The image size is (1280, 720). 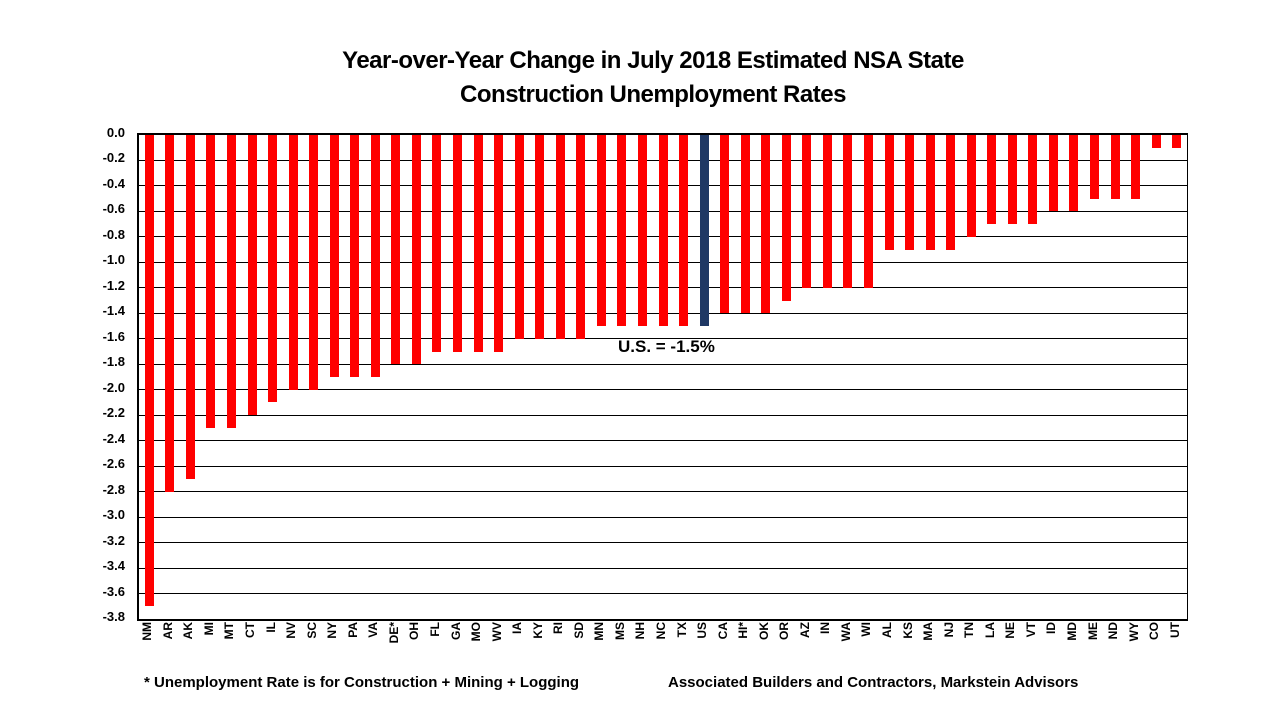 I want to click on x-tick-label-AL: AL, so click(x=887, y=630).